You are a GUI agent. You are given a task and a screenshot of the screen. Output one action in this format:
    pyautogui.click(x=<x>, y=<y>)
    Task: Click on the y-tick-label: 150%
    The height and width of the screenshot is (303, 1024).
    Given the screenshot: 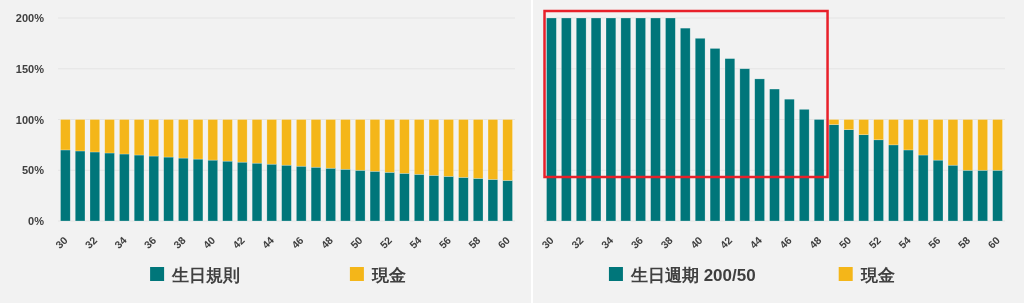 What is the action you would take?
    pyautogui.click(x=30, y=68)
    